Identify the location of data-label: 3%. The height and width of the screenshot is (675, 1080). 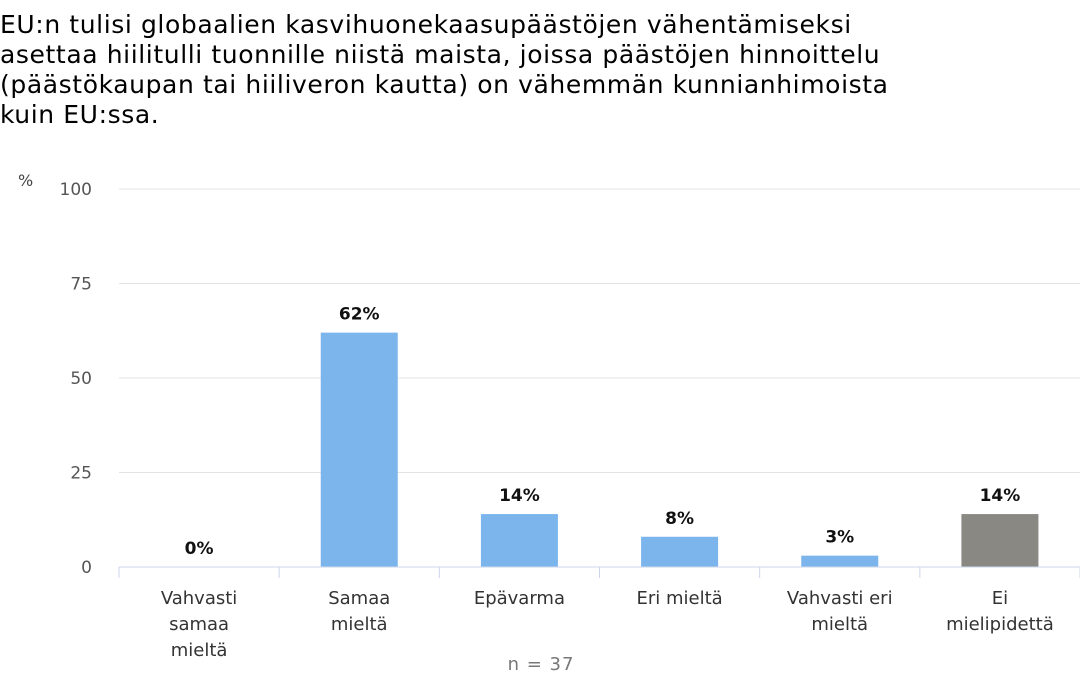
(839, 538).